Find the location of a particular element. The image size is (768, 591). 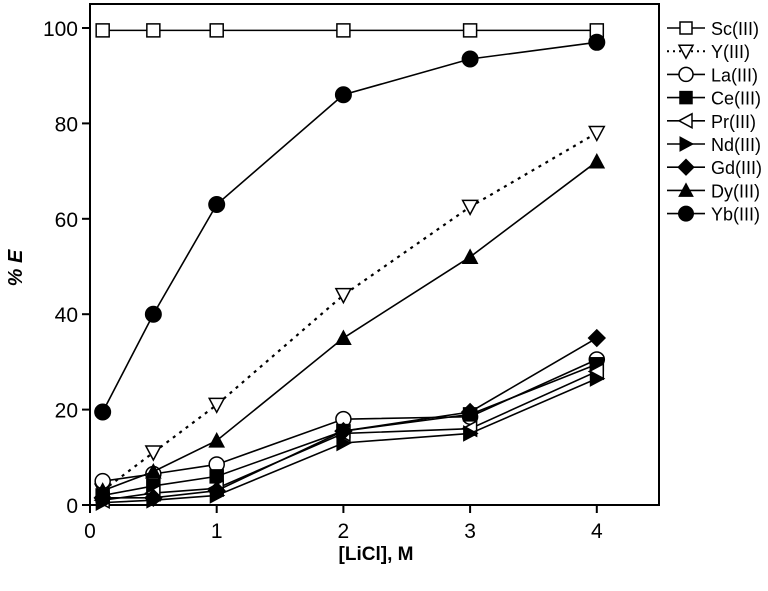

x-tick-label: 2 is located at coordinates (344, 531).